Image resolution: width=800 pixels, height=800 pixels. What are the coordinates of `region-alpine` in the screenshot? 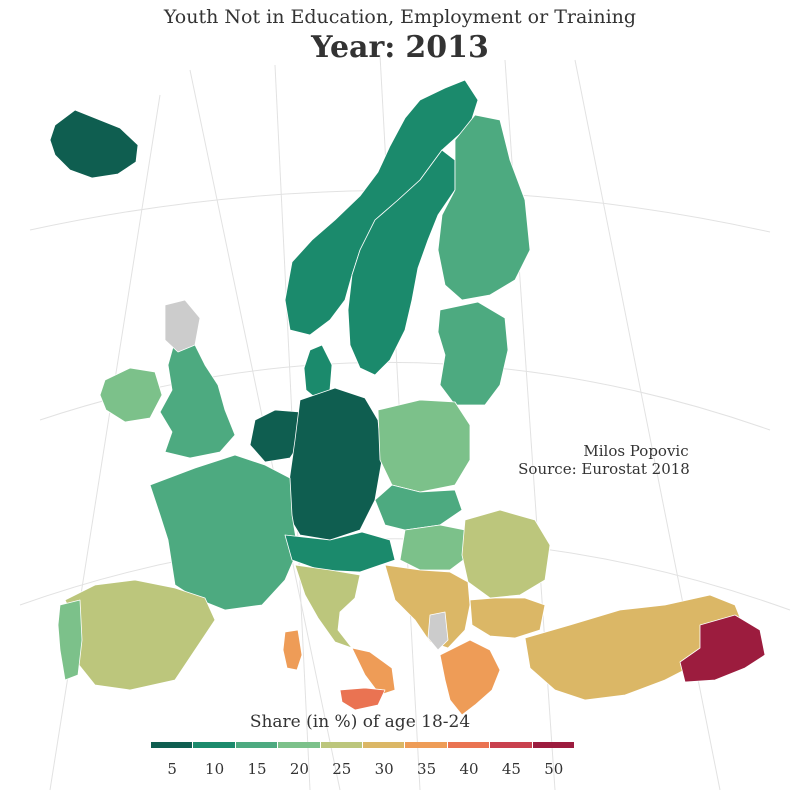 It's located at (340, 552).